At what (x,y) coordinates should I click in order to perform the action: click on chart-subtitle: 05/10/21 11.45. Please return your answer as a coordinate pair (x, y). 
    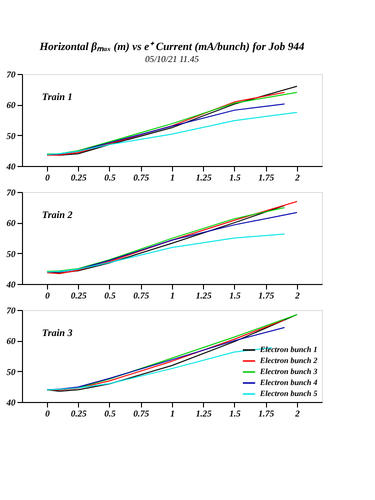
    Looking at the image, I should click on (172, 59).